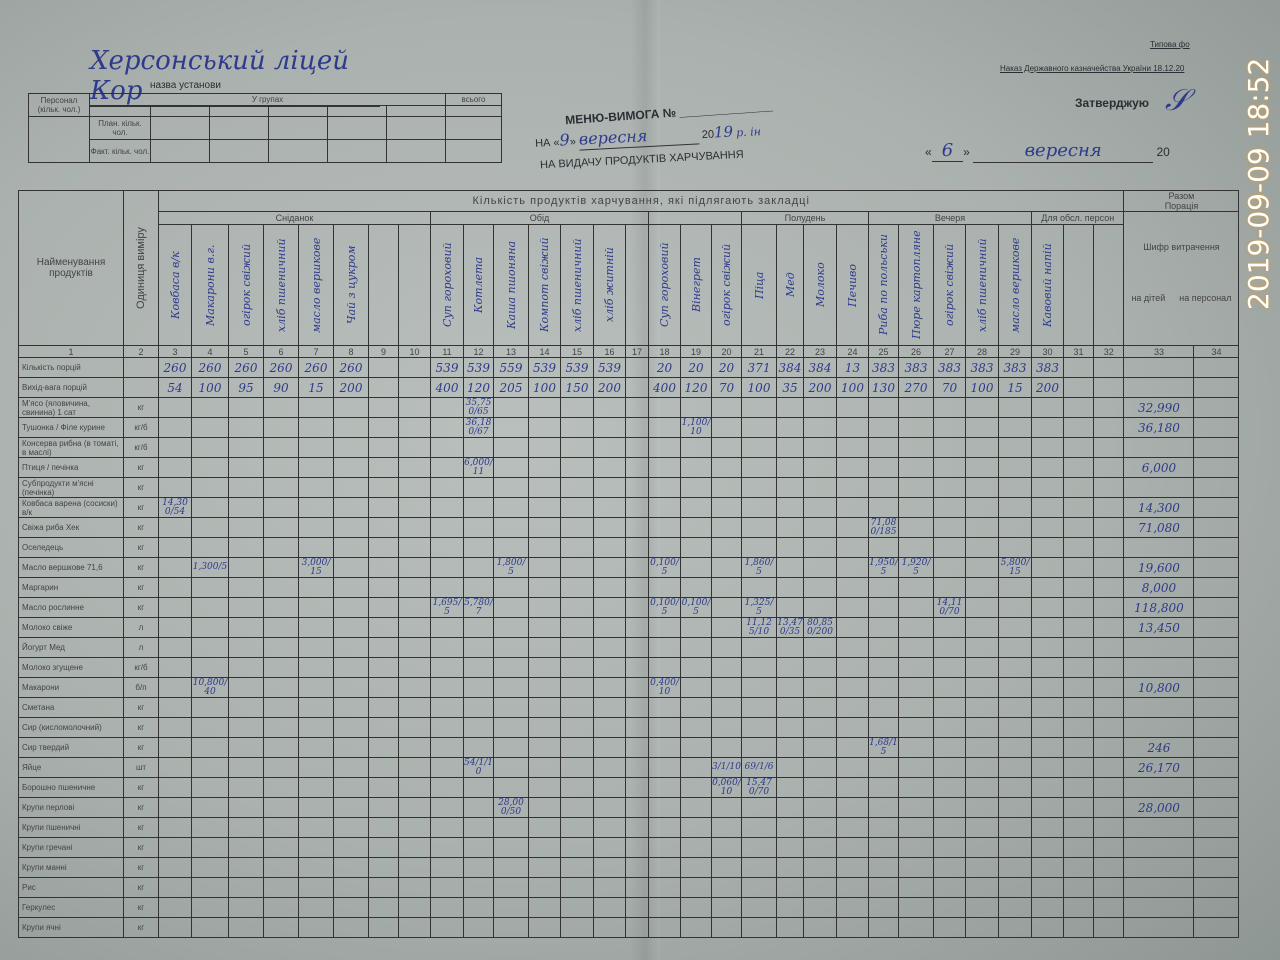 The image size is (1280, 960). What do you see at coordinates (629, 667) in the screenshot?
I see `product-row: Молоко згущене кг/б` at bounding box center [629, 667].